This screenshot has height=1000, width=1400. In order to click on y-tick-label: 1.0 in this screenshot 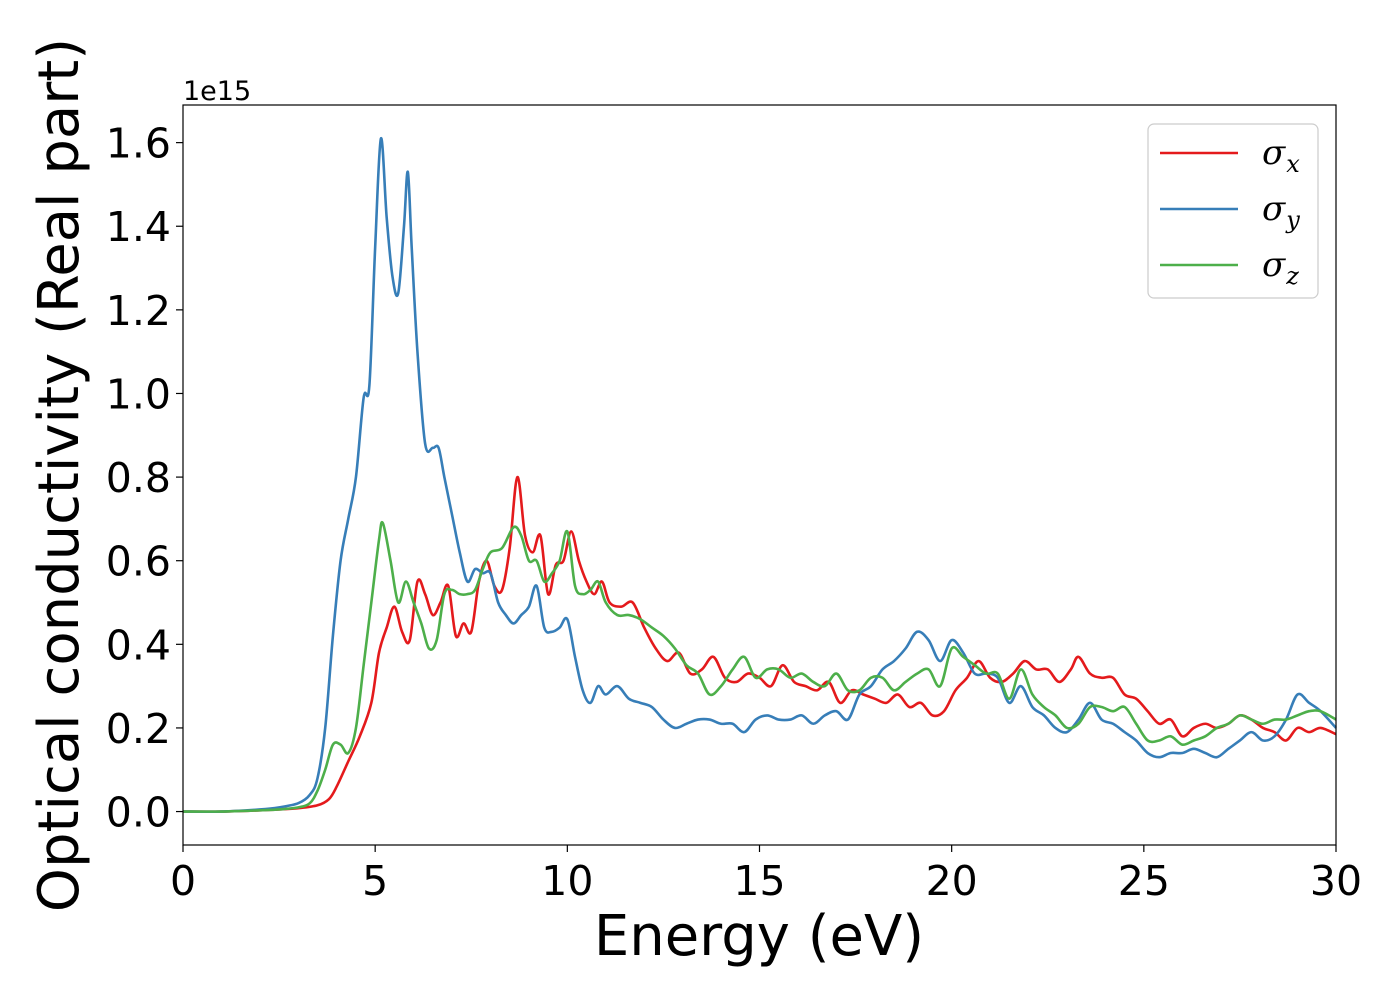, I will do `click(138, 394)`.